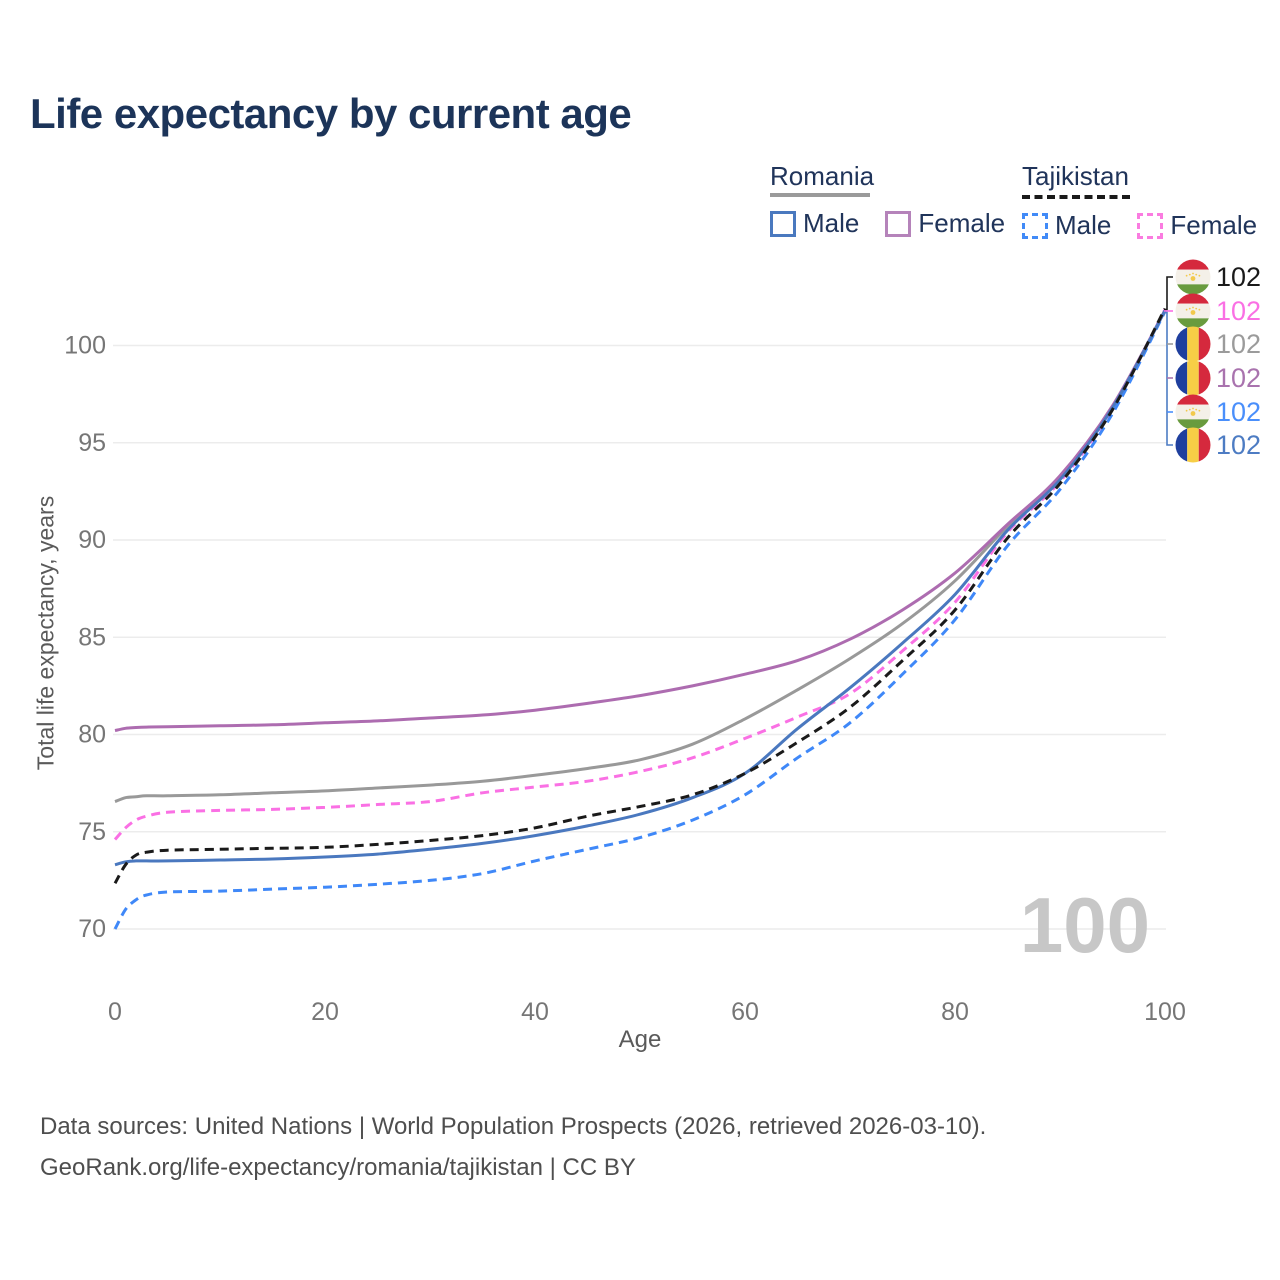 This screenshot has height=1280, width=1280. What do you see at coordinates (1075, 176) in the screenshot?
I see `legend-country-label: Tajikistan` at bounding box center [1075, 176].